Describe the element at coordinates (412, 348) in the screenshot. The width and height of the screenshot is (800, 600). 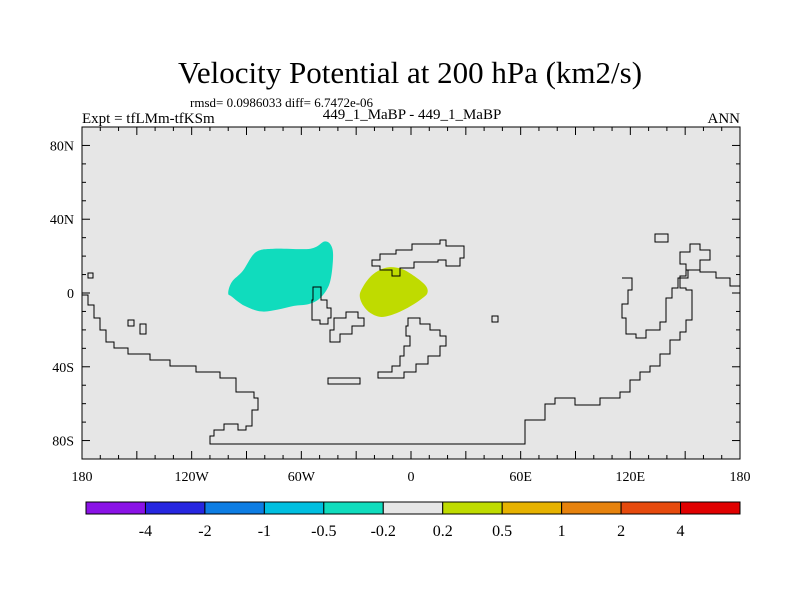
I see `coastline-southern-africa` at that location.